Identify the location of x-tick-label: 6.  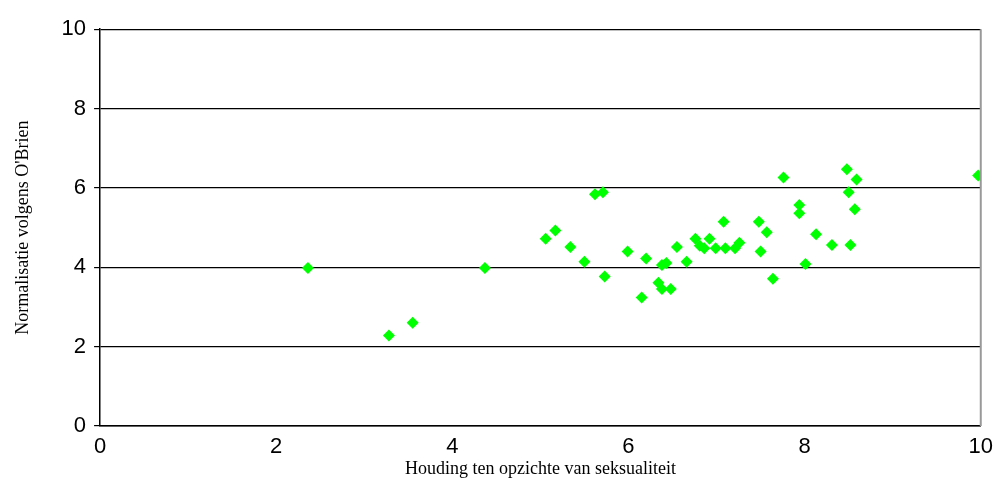
(628, 446).